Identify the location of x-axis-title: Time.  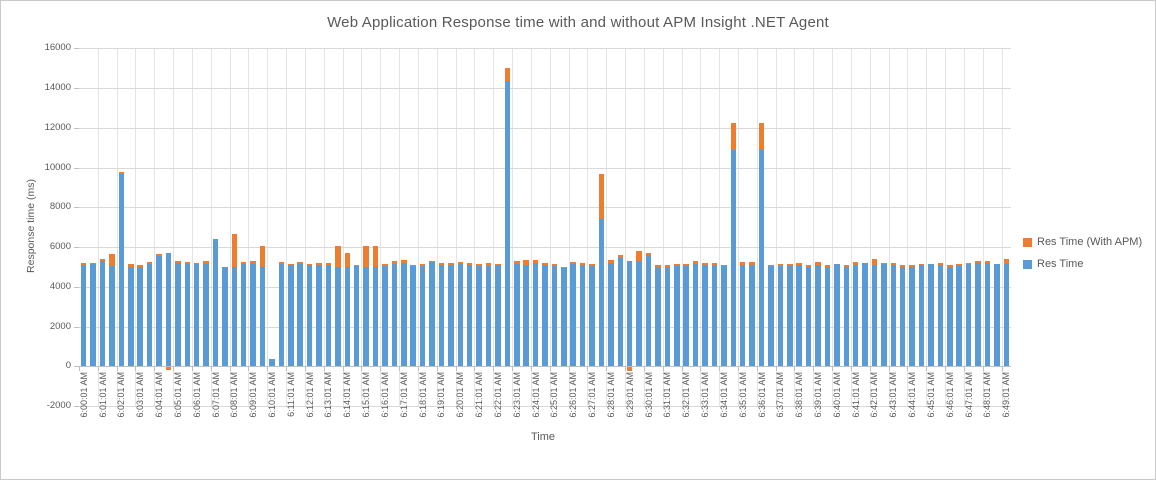
(543, 437).